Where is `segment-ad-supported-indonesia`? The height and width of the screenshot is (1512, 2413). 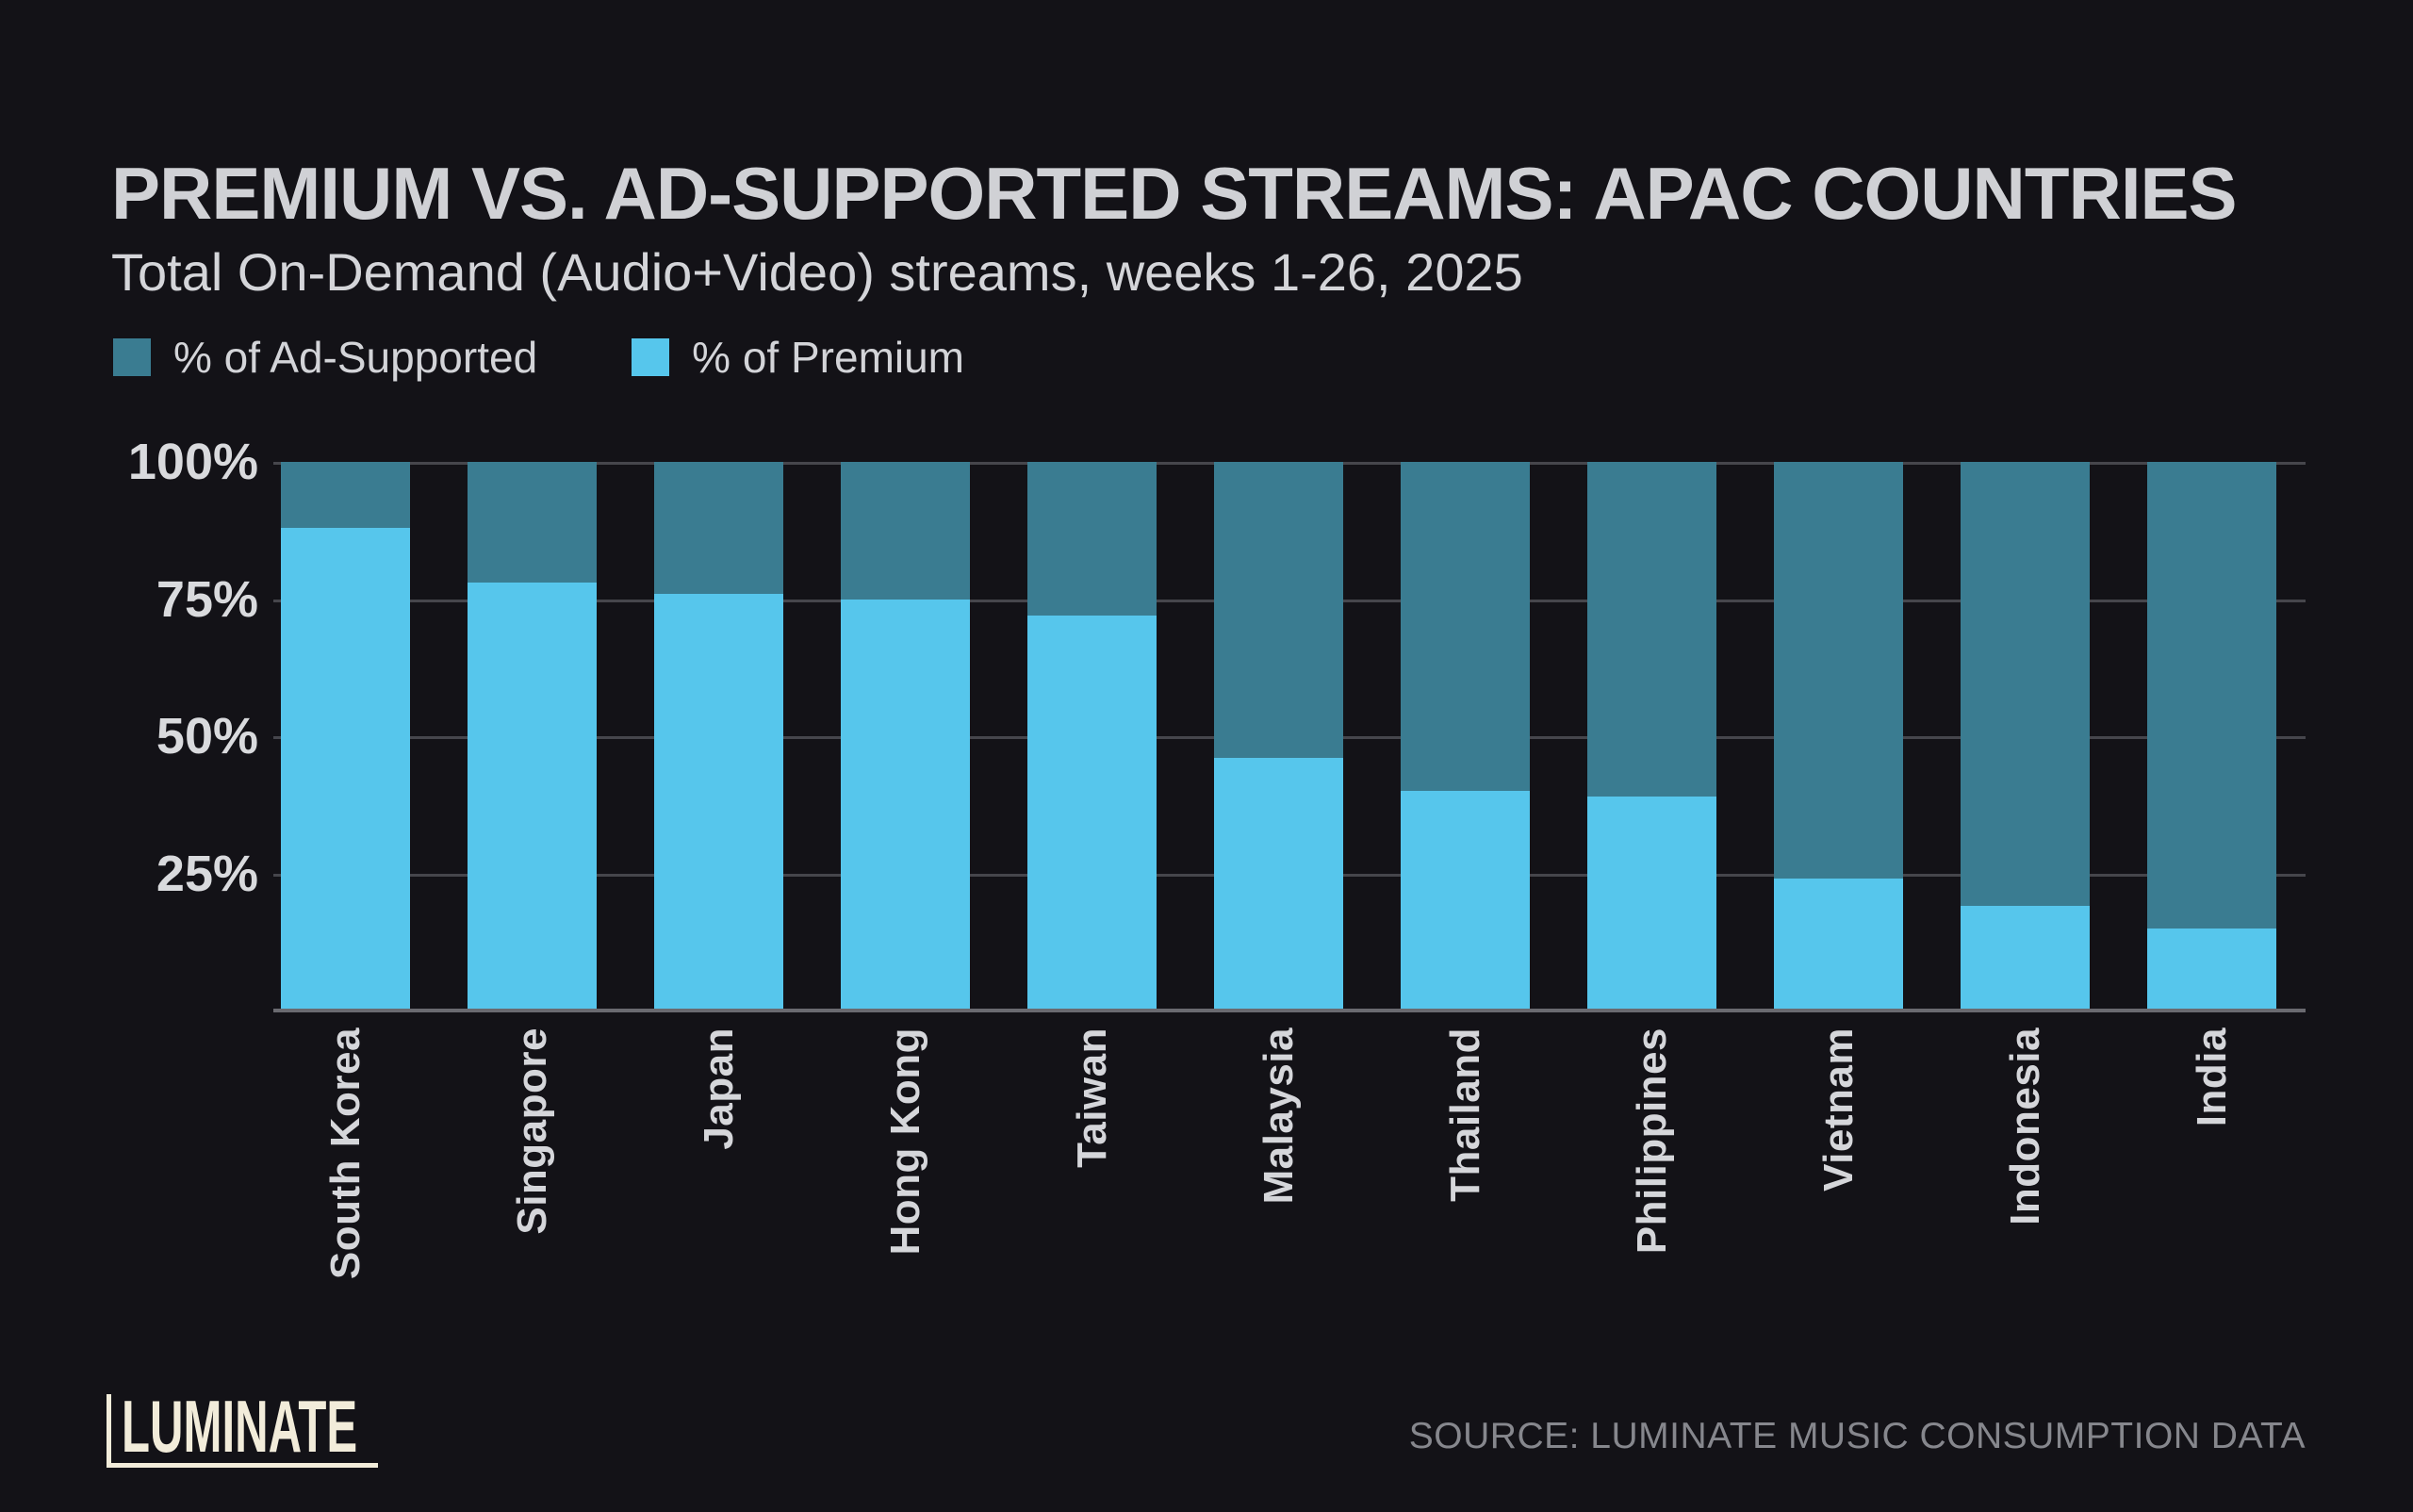
segment-ad-supported-indonesia is located at coordinates (2026, 685).